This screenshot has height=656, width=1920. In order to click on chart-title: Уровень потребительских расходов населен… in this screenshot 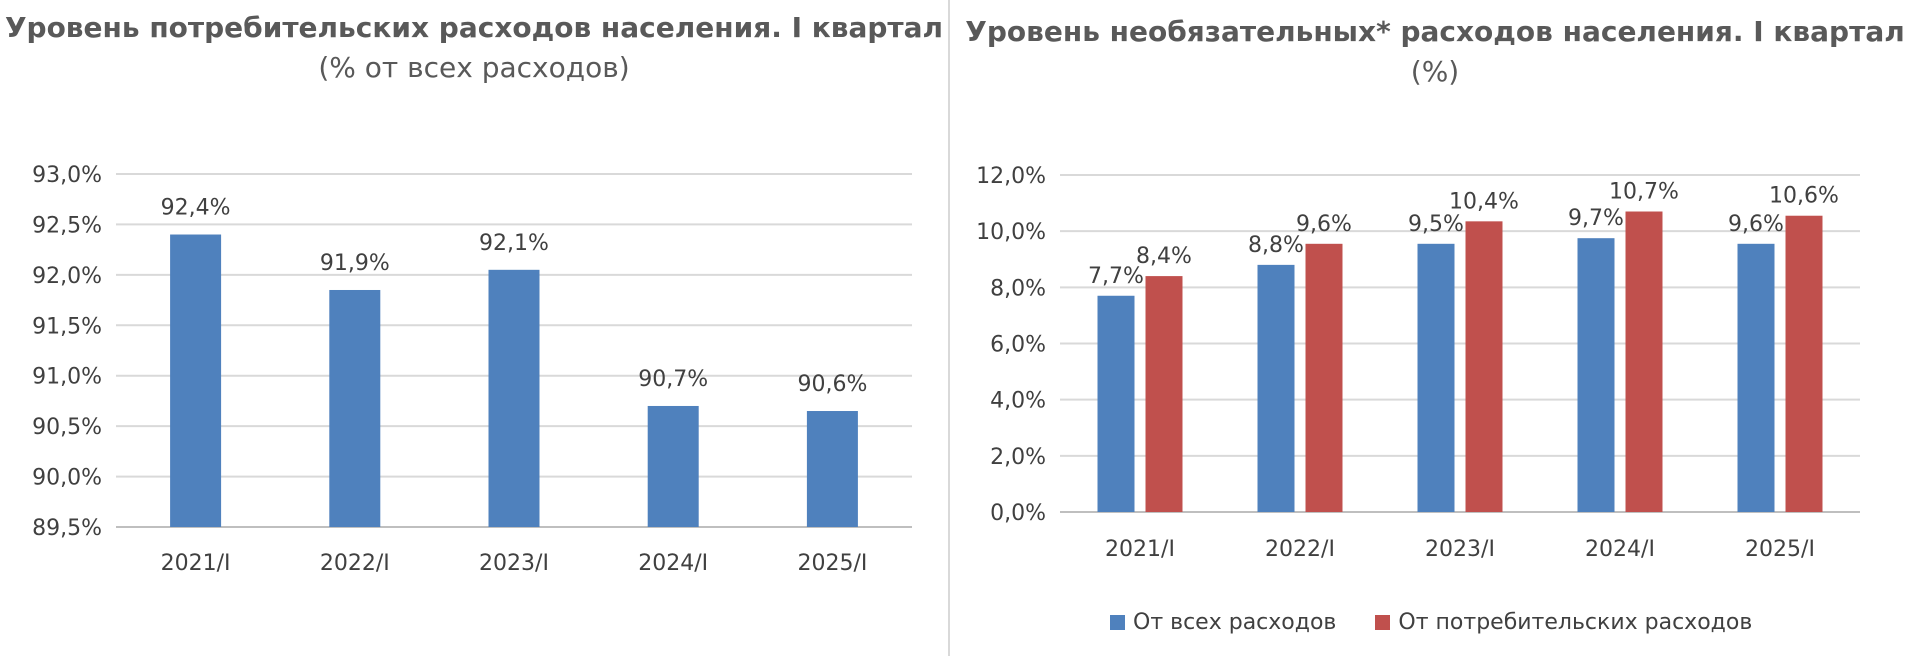, I will do `click(474, 48)`.